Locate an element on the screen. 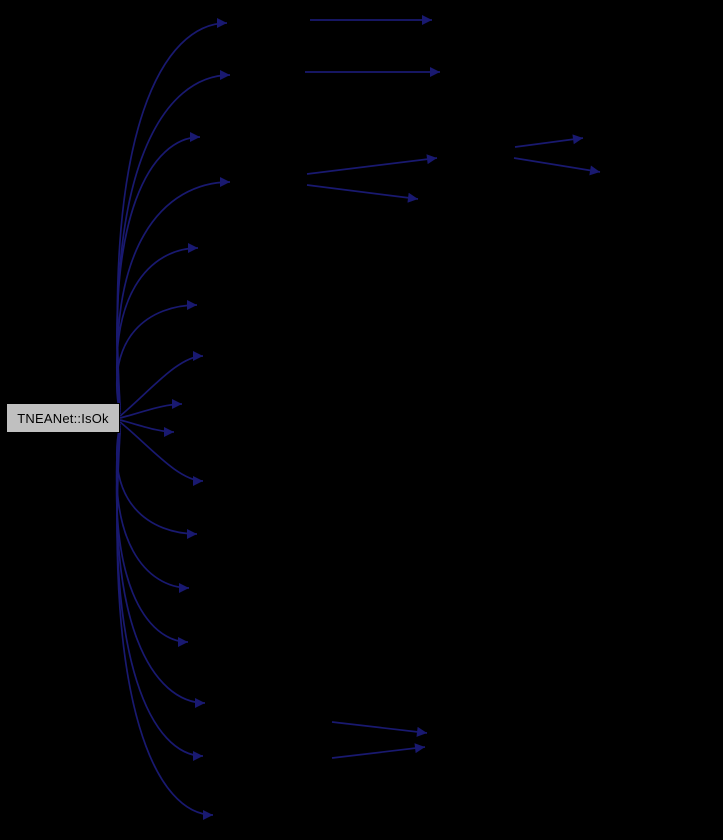 The width and height of the screenshot is (723, 840). root-node-label: TNEANet::IsOk is located at coordinates (63, 418).